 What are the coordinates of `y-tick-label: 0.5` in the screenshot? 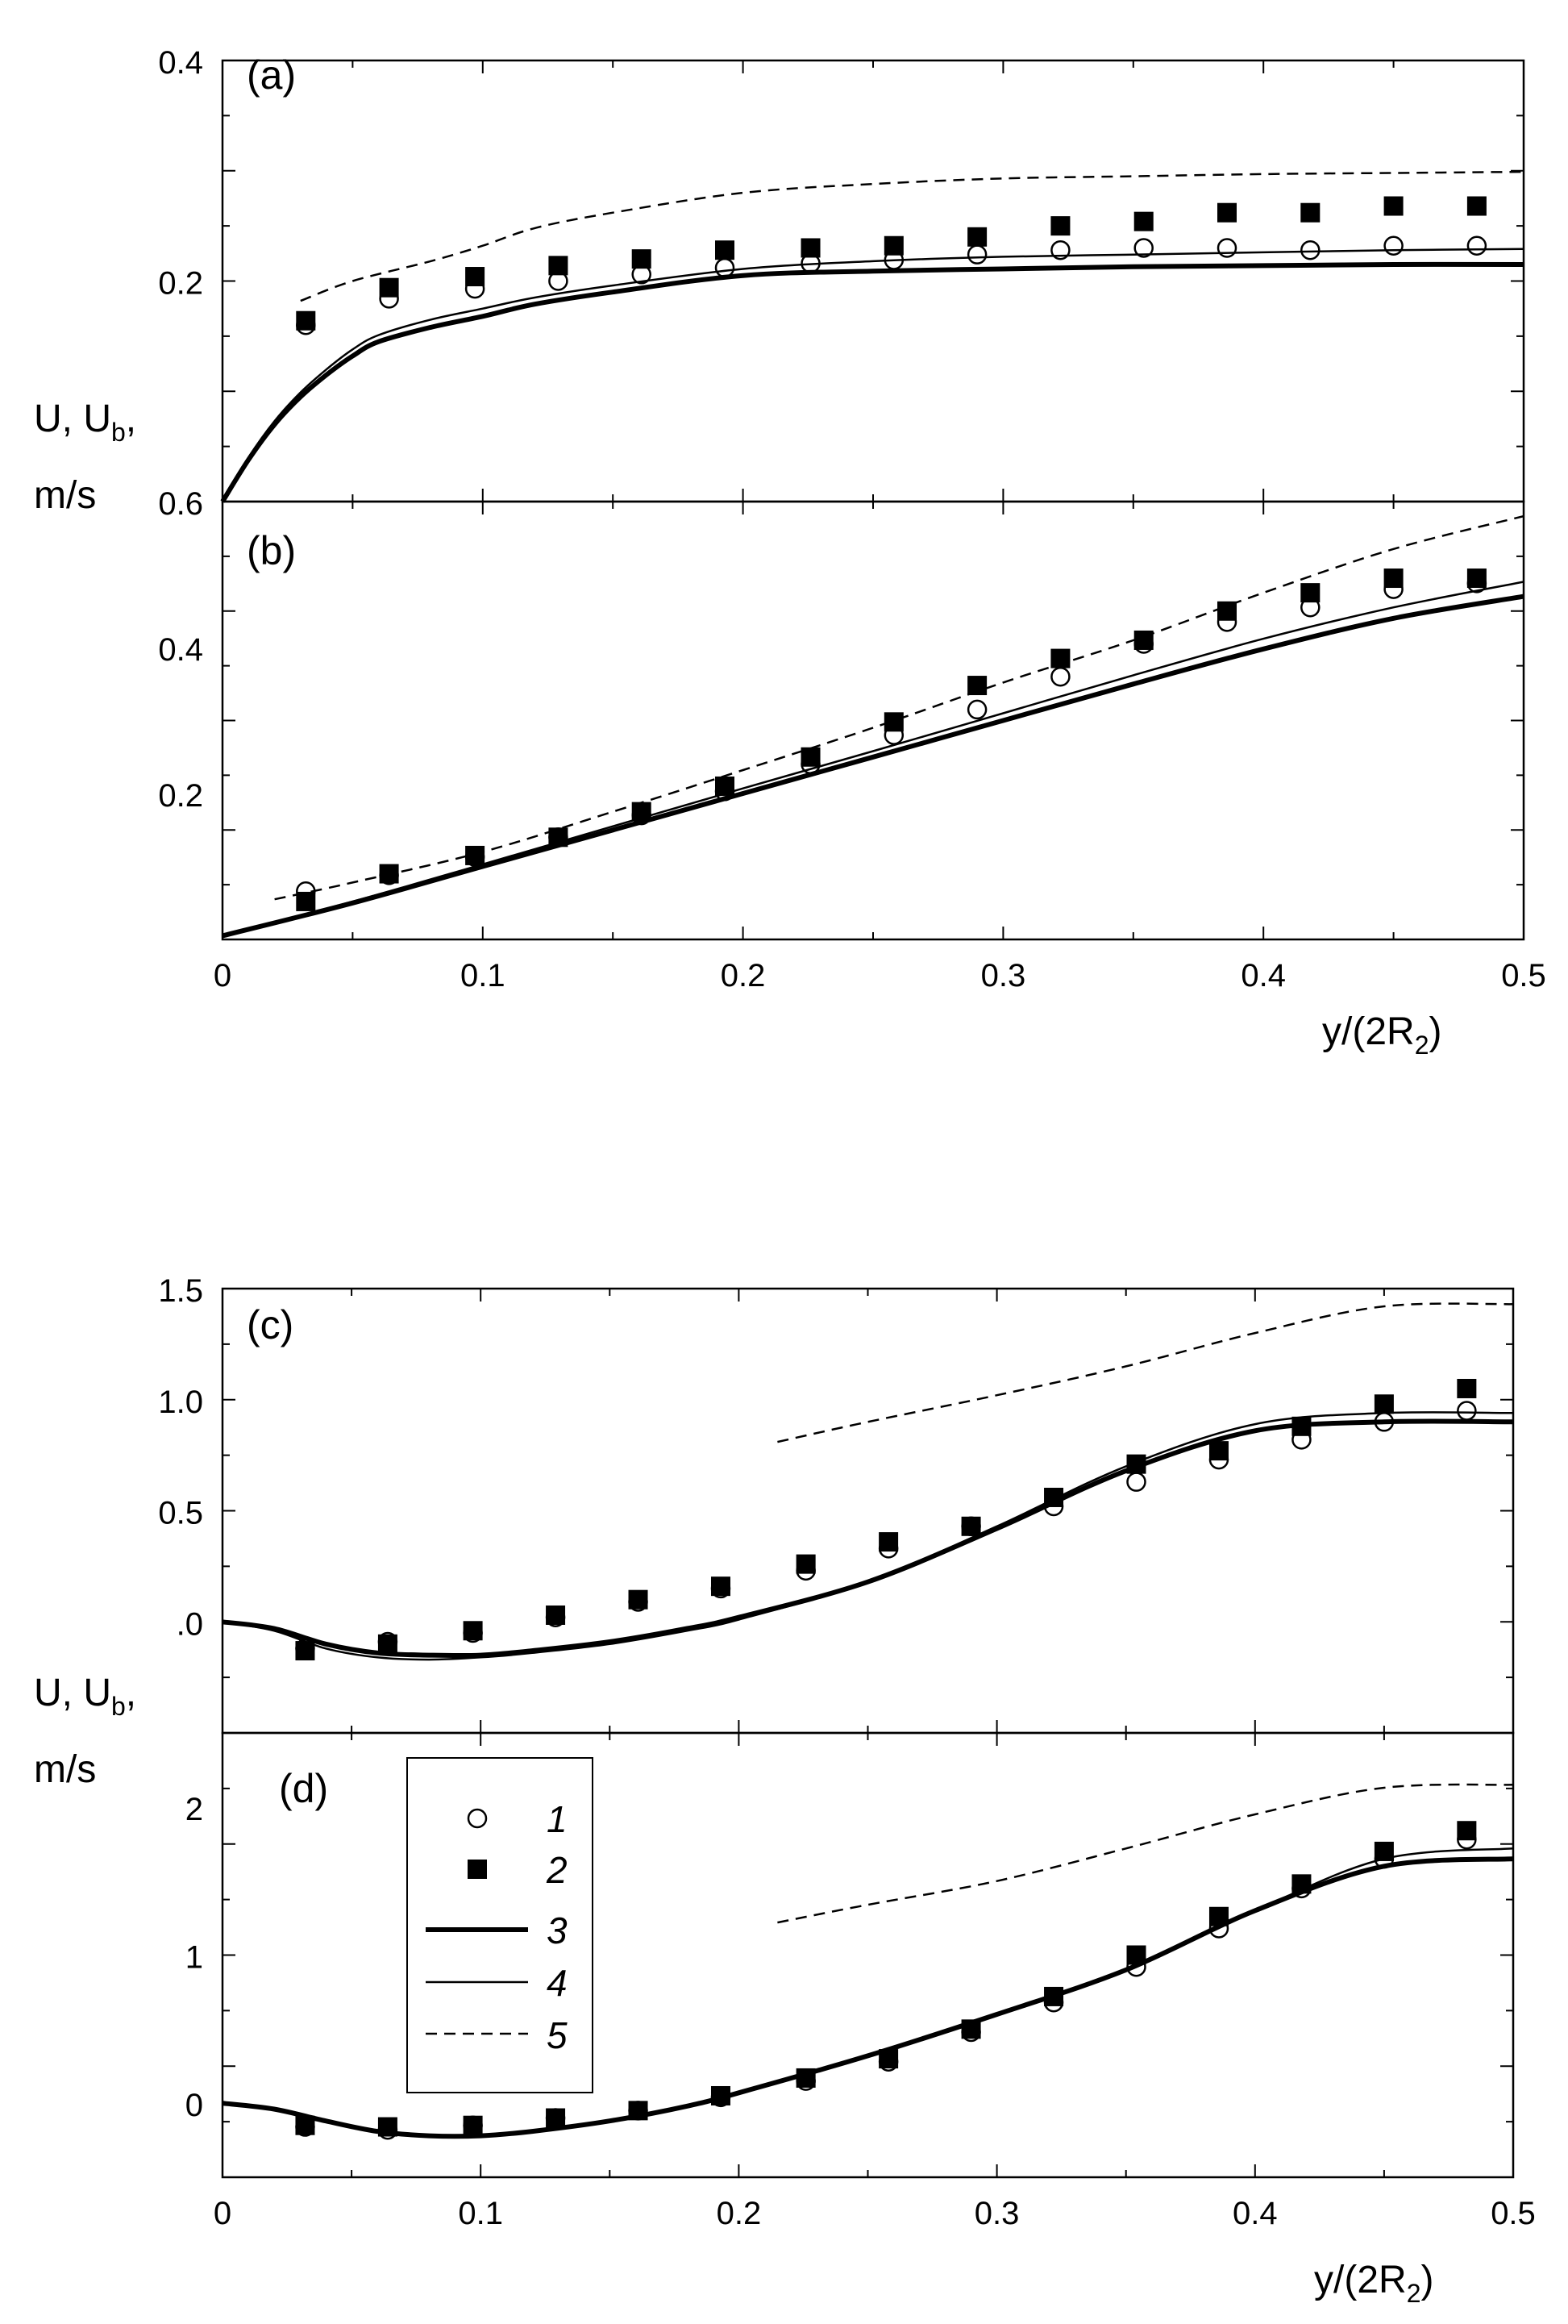 It's located at (180, 1513).